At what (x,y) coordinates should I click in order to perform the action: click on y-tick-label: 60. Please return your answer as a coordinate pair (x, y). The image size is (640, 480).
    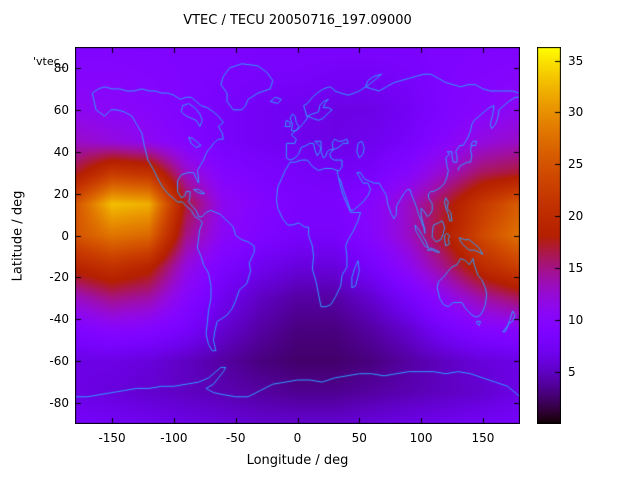
    Looking at the image, I should click on (61, 109).